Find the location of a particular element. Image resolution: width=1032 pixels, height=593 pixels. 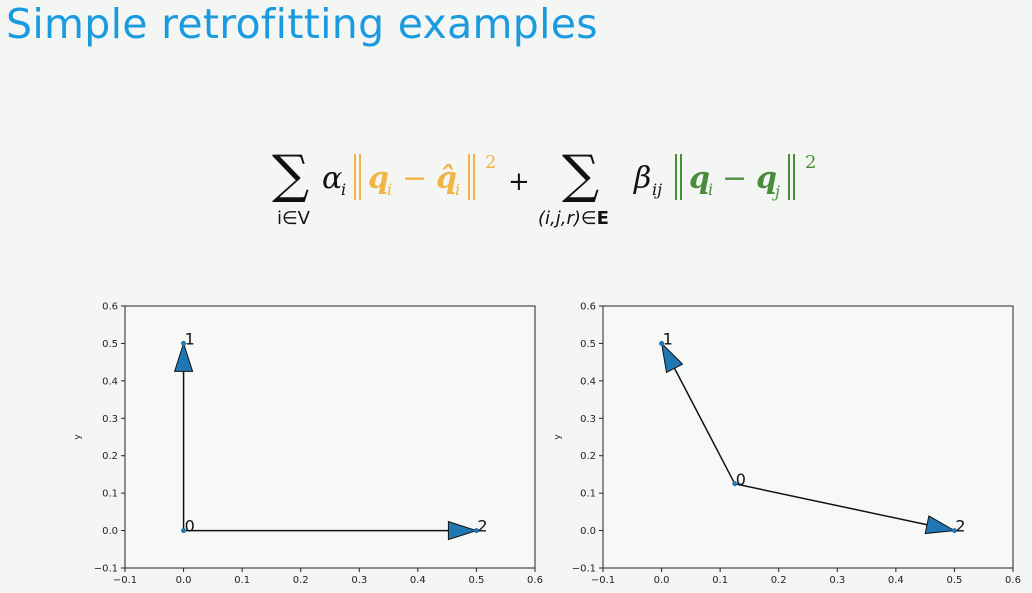

qi-vector: q is located at coordinates (699, 178).